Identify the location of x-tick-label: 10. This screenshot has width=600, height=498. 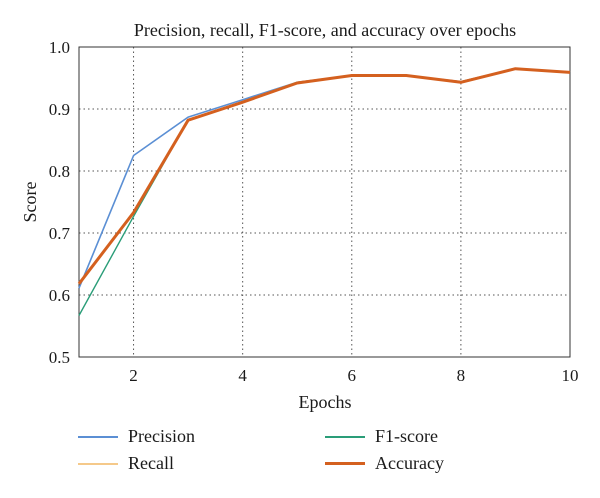
(570, 375).